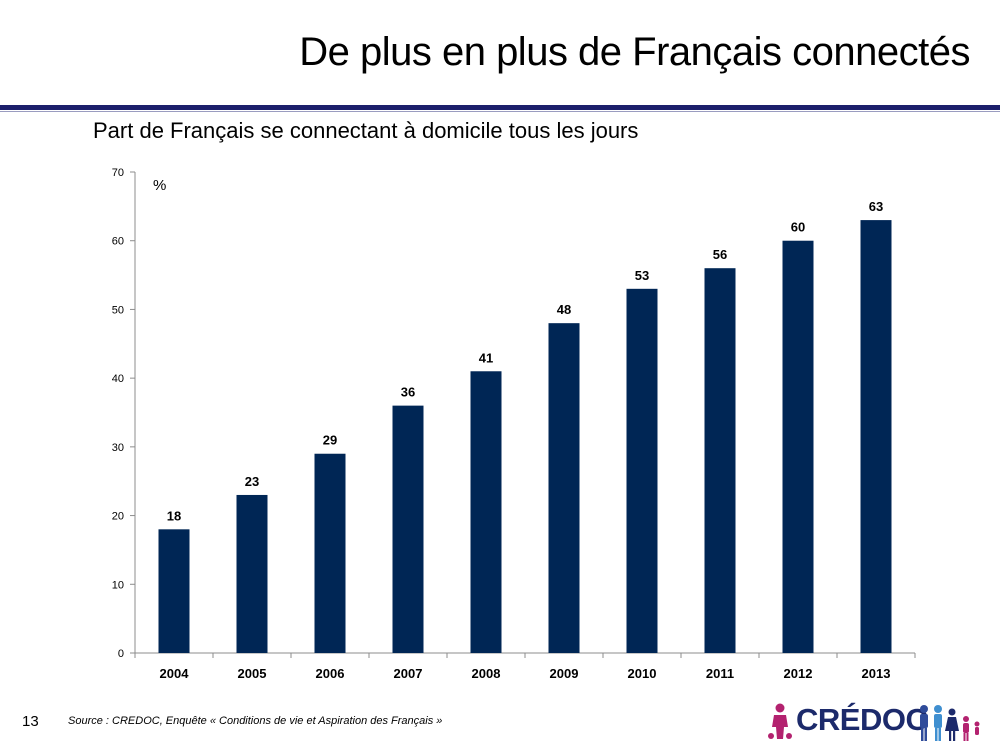 The height and width of the screenshot is (750, 1000). I want to click on x-tick-label: 2009, so click(564, 673).